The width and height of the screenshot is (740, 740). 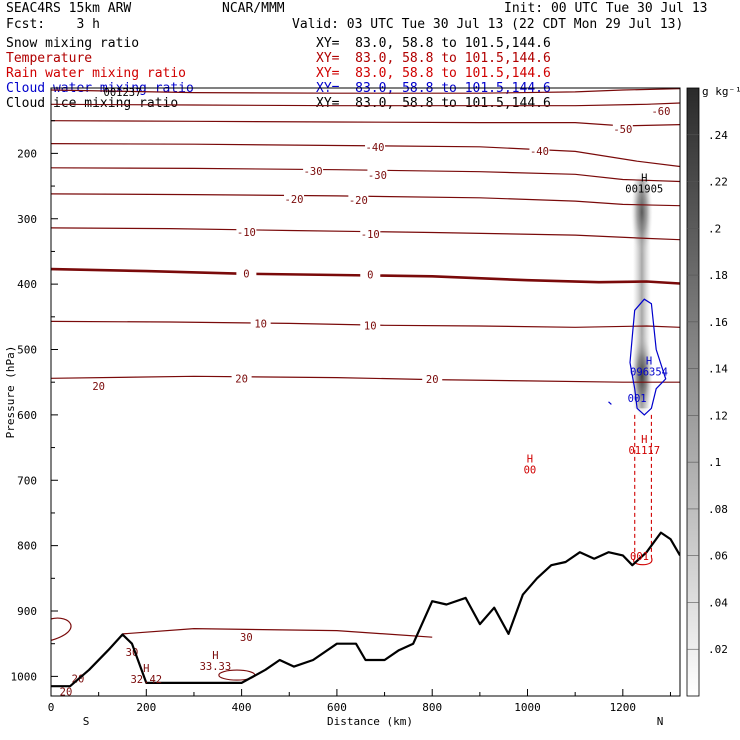 I want to click on y-tick-label: 900, so click(x=27, y=611).